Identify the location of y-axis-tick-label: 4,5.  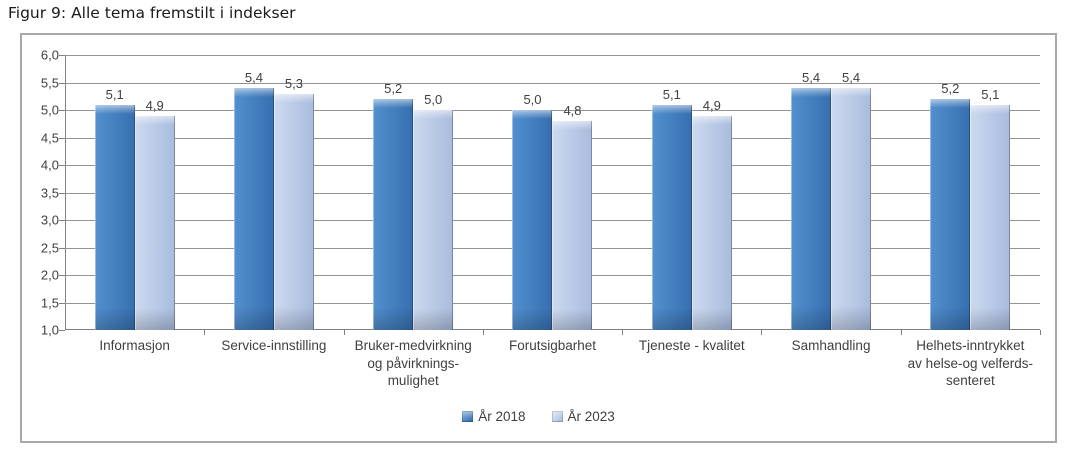
(49, 137).